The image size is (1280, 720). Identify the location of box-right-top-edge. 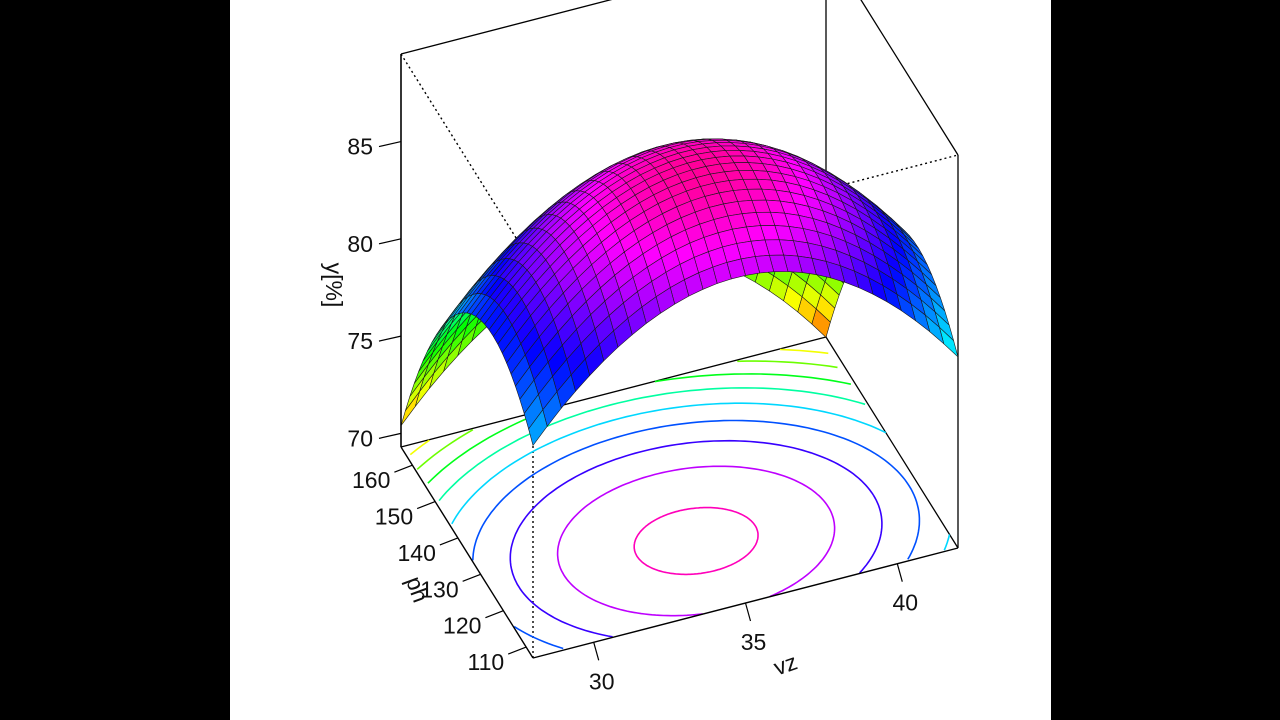
(909, 78).